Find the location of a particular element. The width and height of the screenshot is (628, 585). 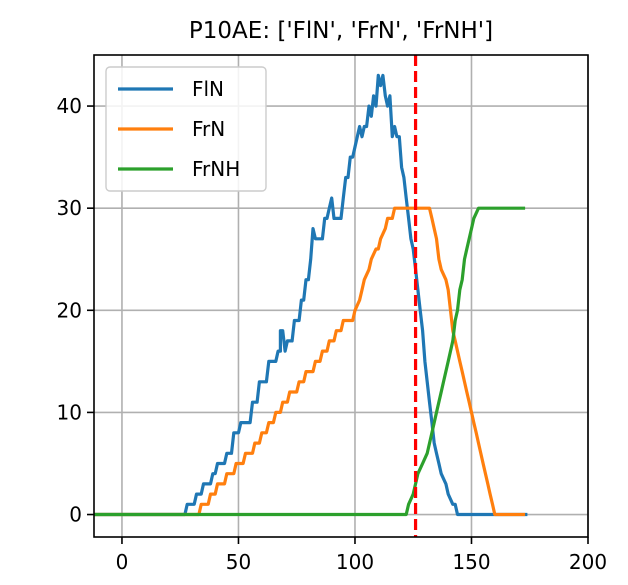

y-tick-label: 40 is located at coordinates (69, 106).